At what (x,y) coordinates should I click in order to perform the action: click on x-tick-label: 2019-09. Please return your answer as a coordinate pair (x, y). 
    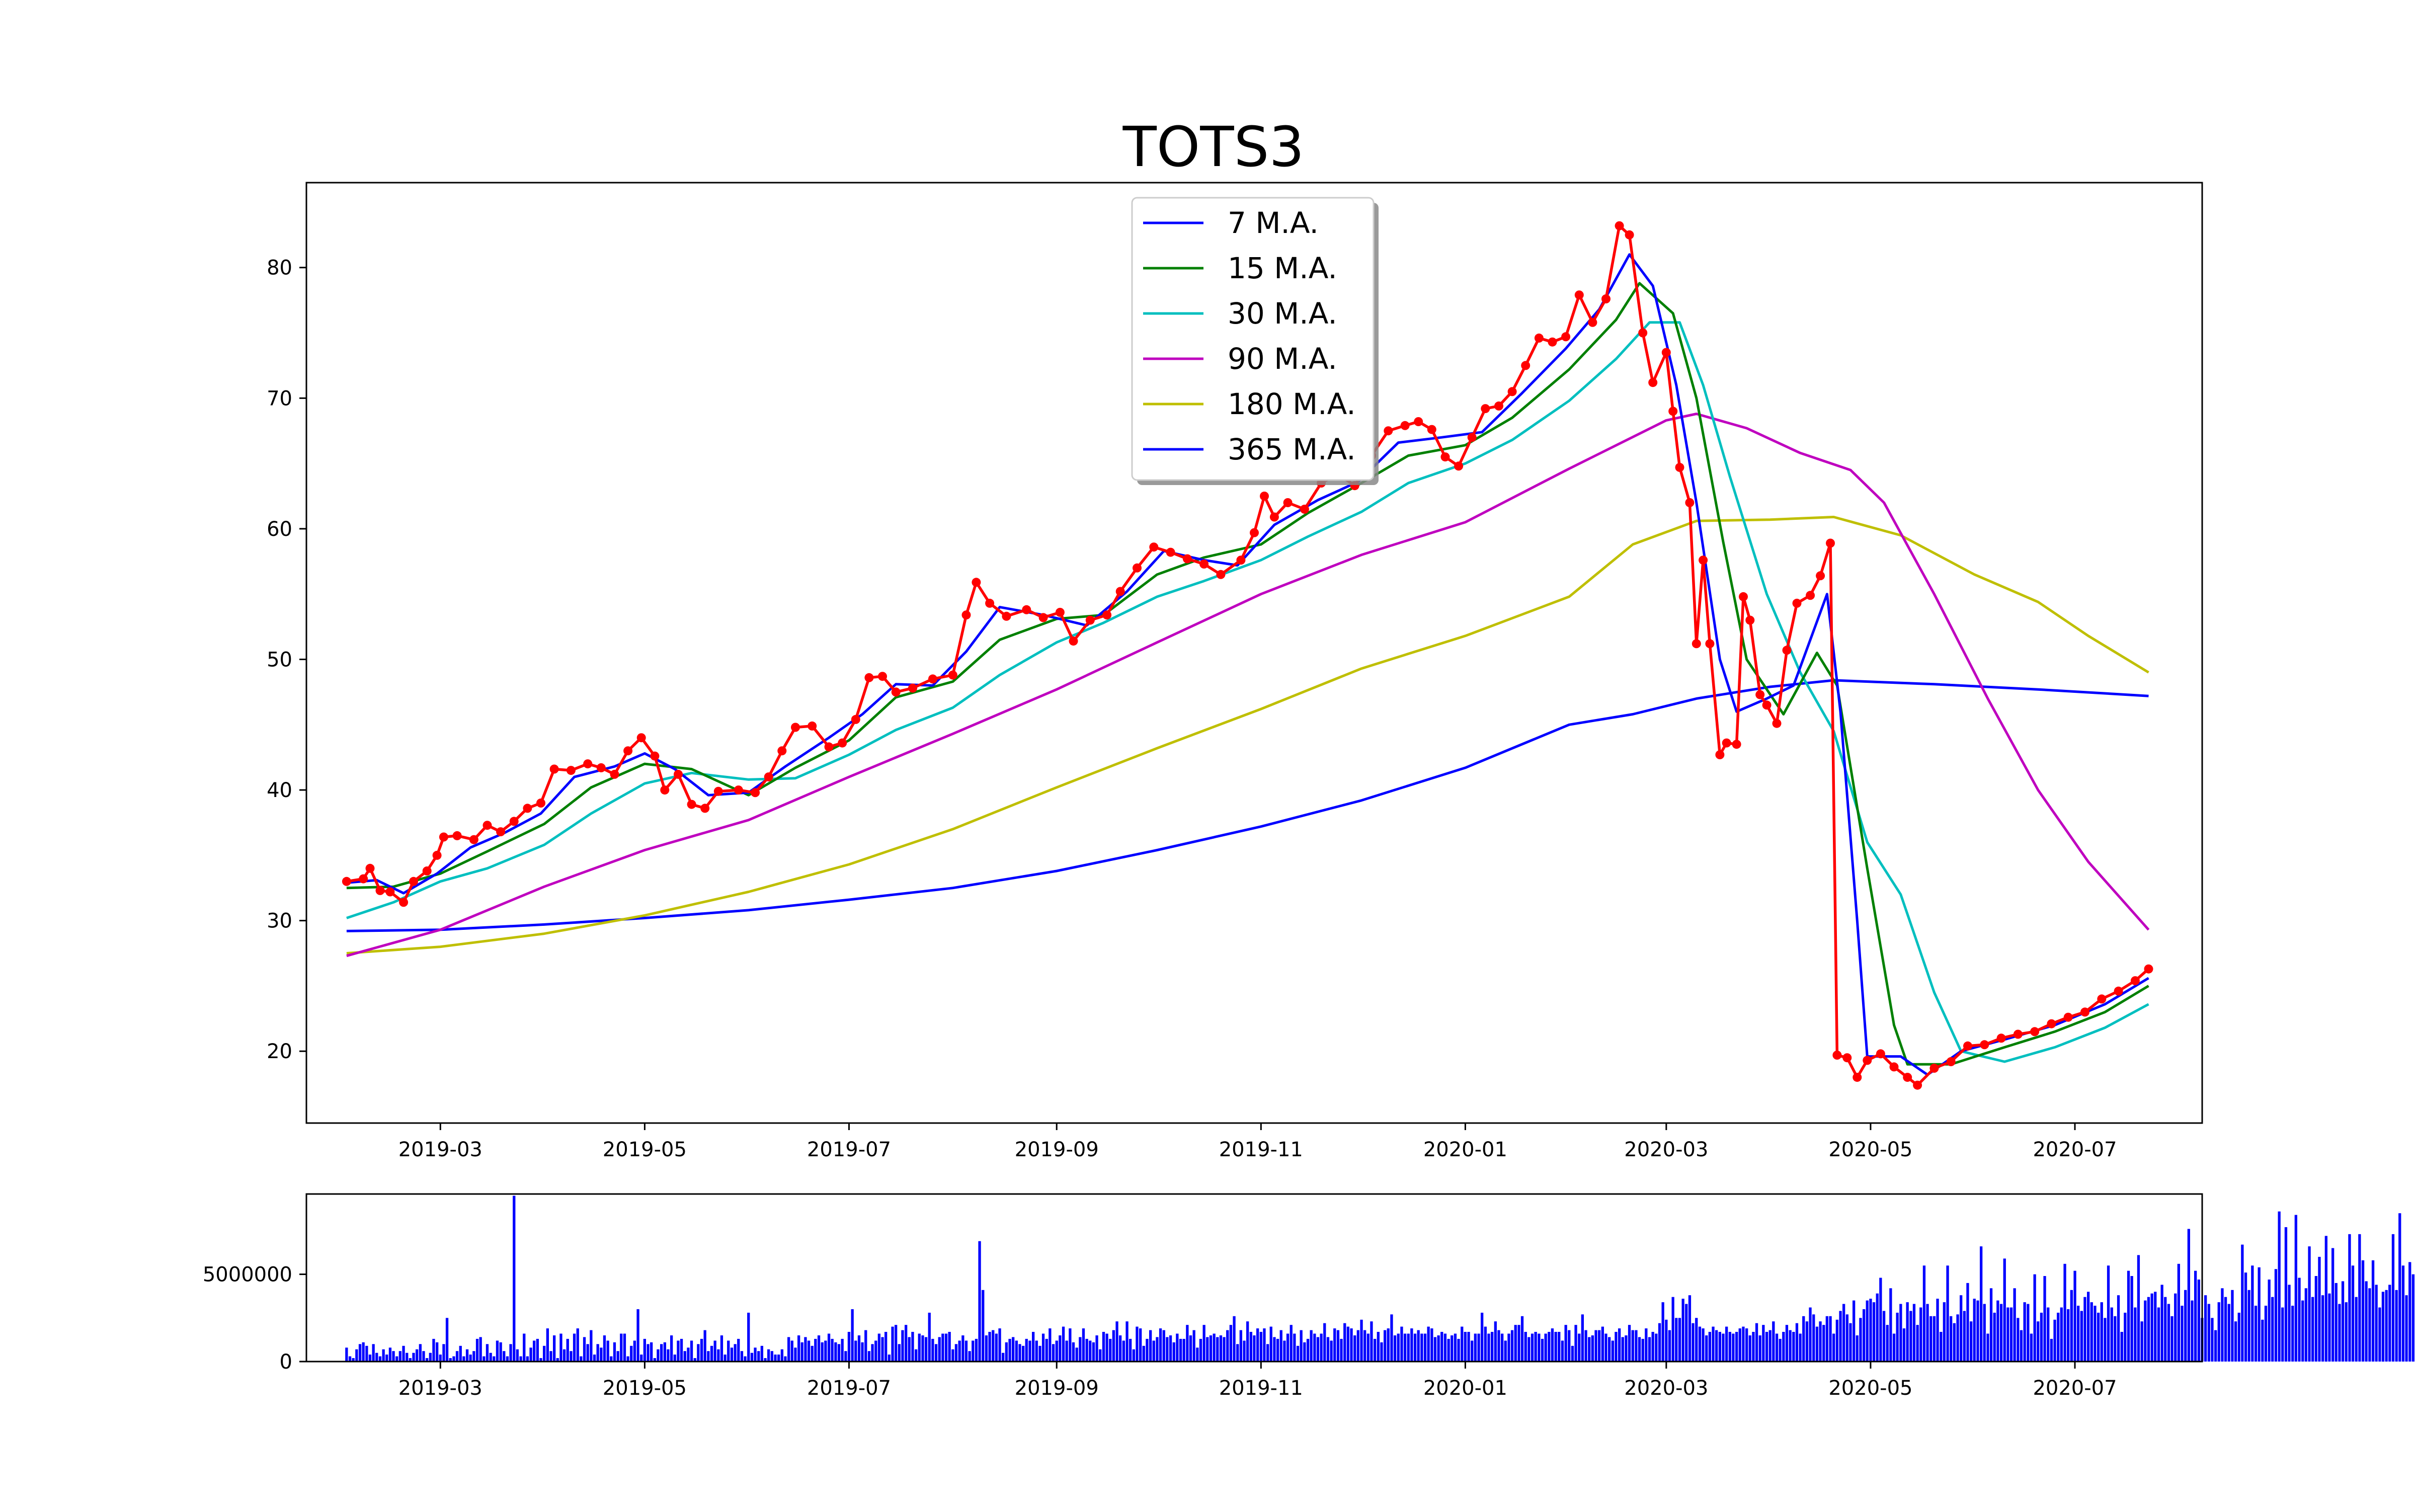
    Looking at the image, I should click on (1057, 1150).